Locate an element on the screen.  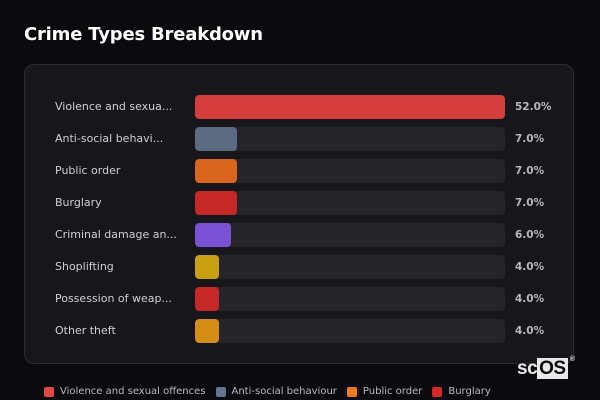
scos-logo: sc OS ® is located at coordinates (546, 368).